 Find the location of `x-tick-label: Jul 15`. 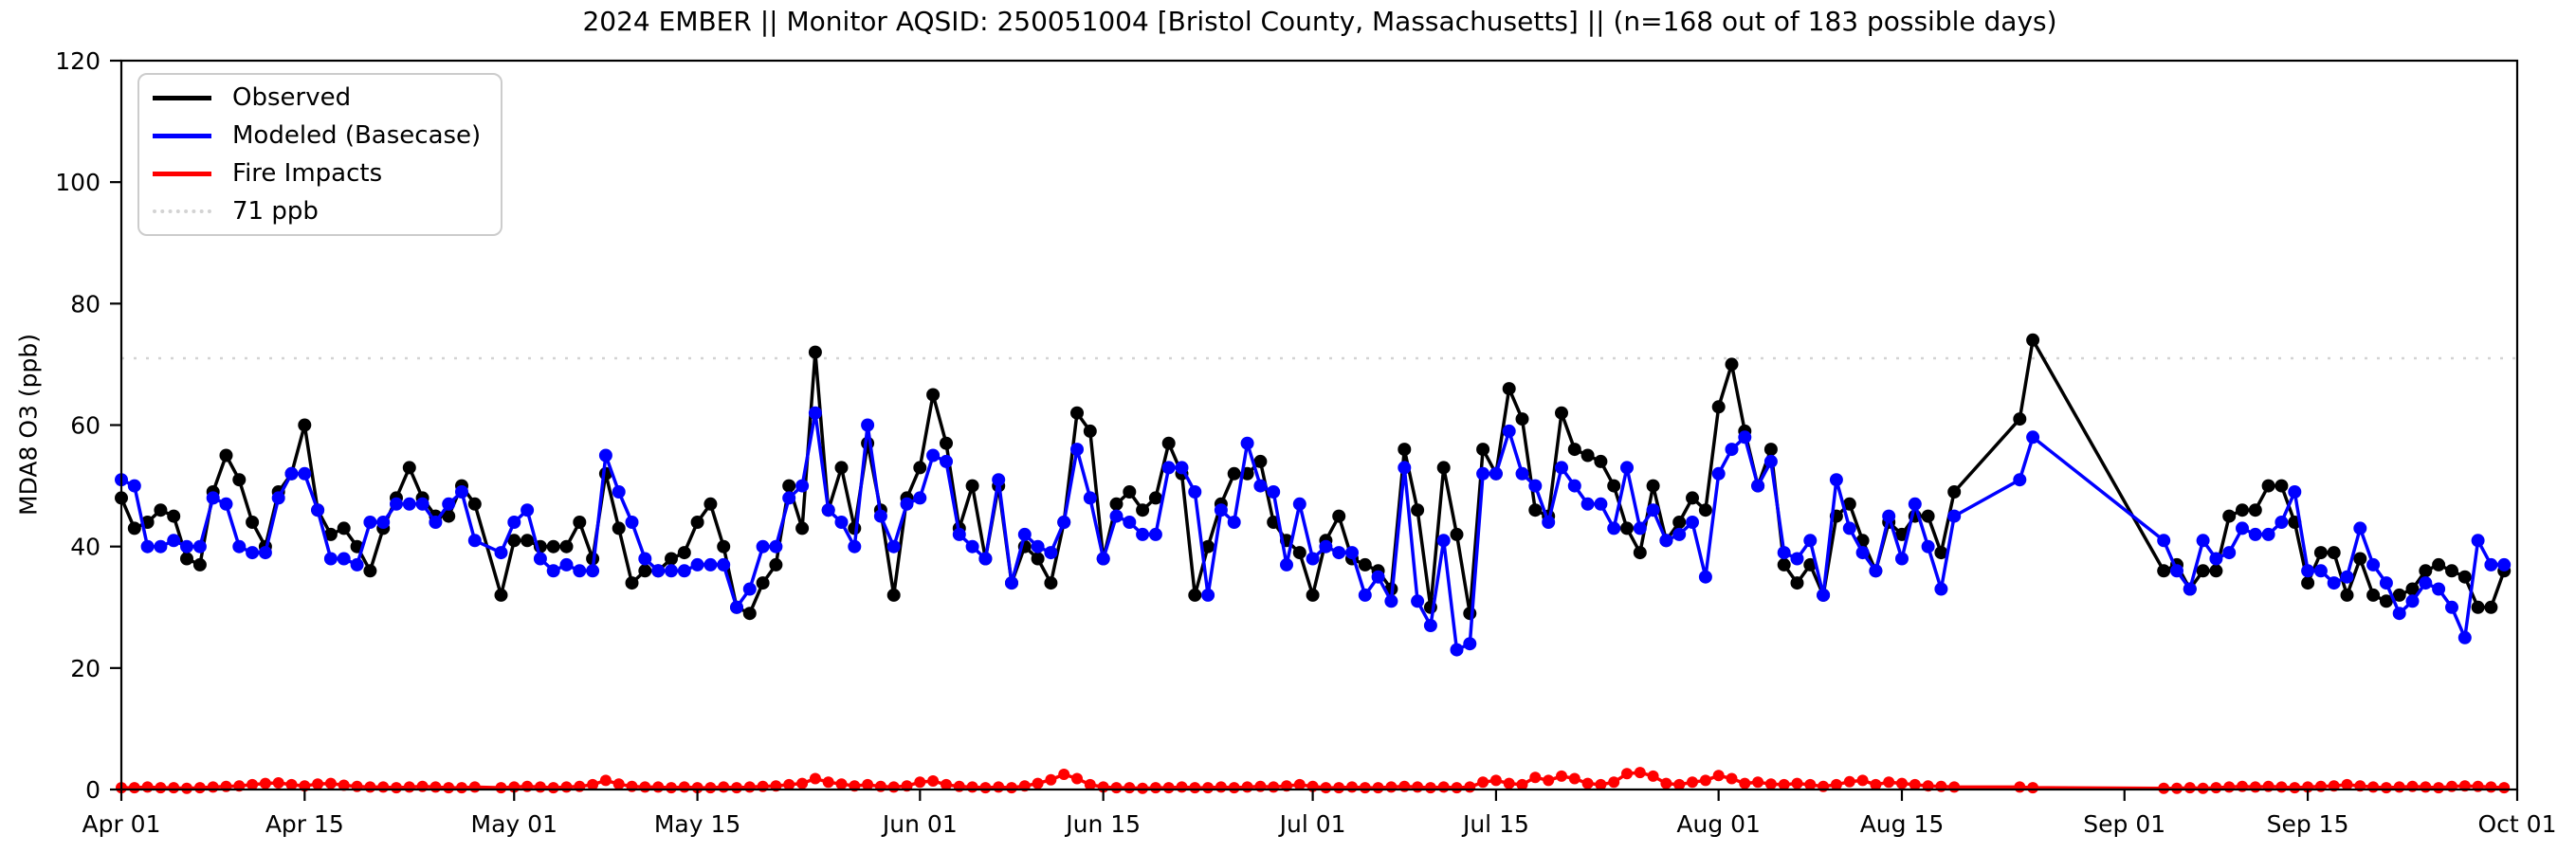

x-tick-label: Jul 15 is located at coordinates (1495, 824).